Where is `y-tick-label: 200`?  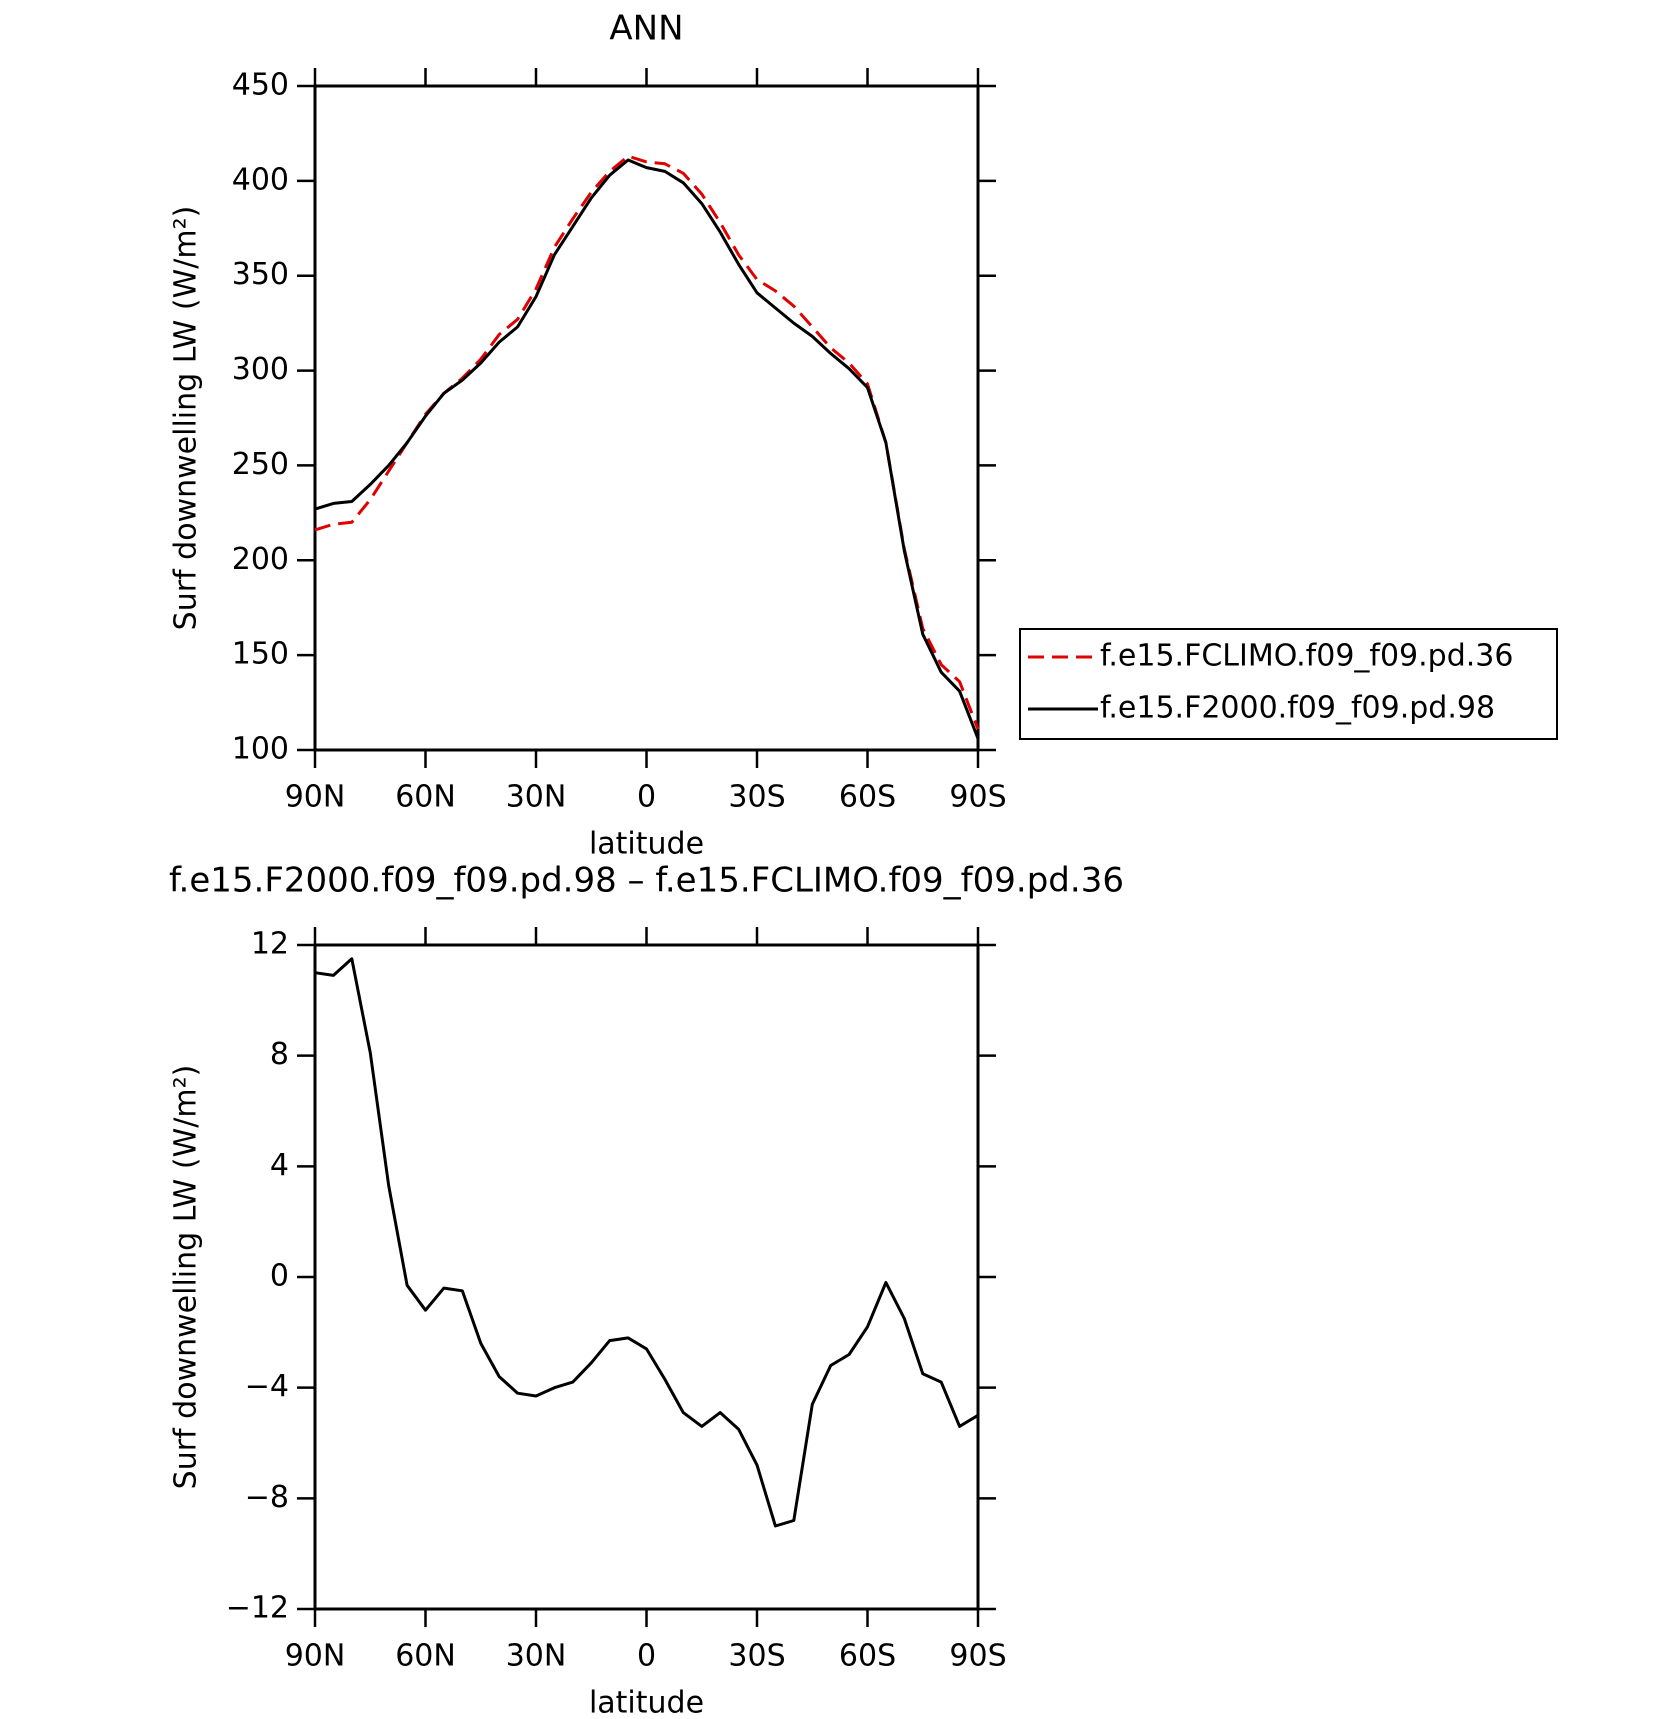
y-tick-label: 200 is located at coordinates (260, 559).